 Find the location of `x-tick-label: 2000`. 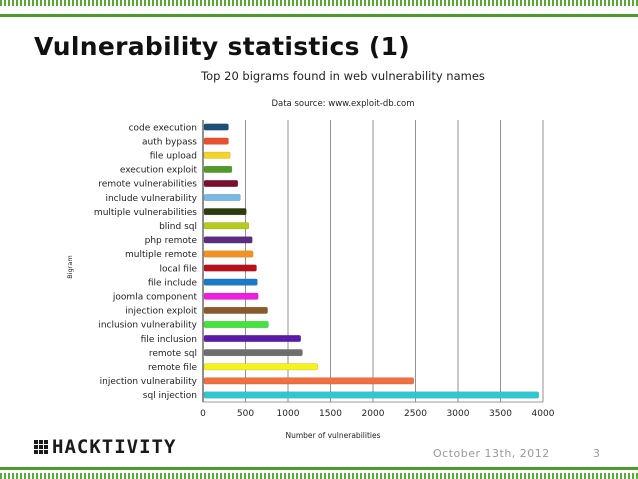

x-tick-label: 2000 is located at coordinates (373, 414).